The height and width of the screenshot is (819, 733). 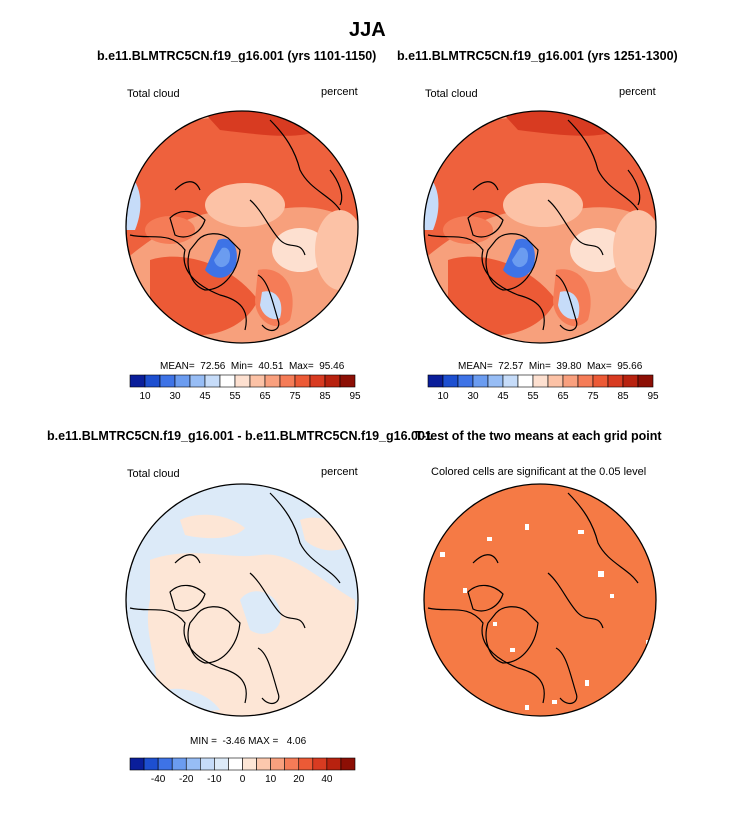 I want to click on panel2-colorbar-label: 95, so click(x=653, y=396).